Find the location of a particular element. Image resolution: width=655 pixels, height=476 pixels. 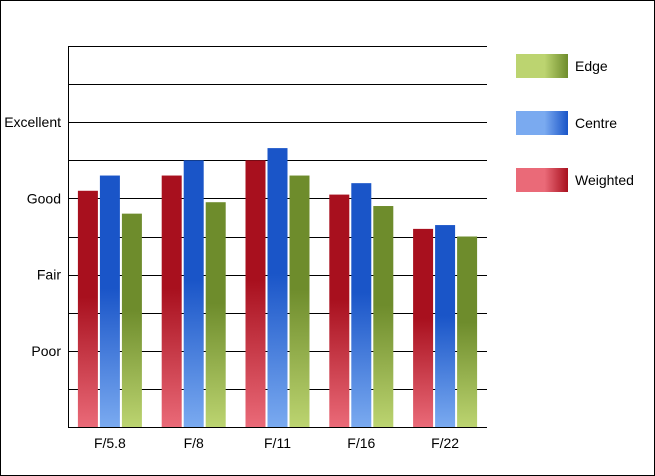

bar-centre-f58 is located at coordinates (109, 301).